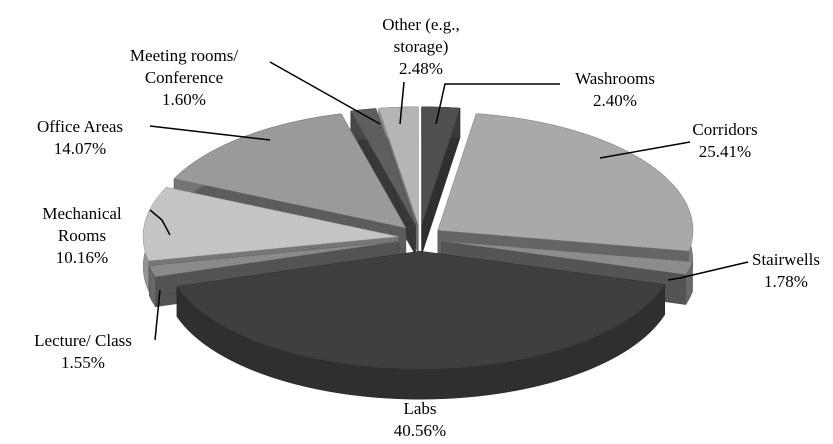  I want to click on slice-label: Washrooms 2.40%, so click(615, 90).